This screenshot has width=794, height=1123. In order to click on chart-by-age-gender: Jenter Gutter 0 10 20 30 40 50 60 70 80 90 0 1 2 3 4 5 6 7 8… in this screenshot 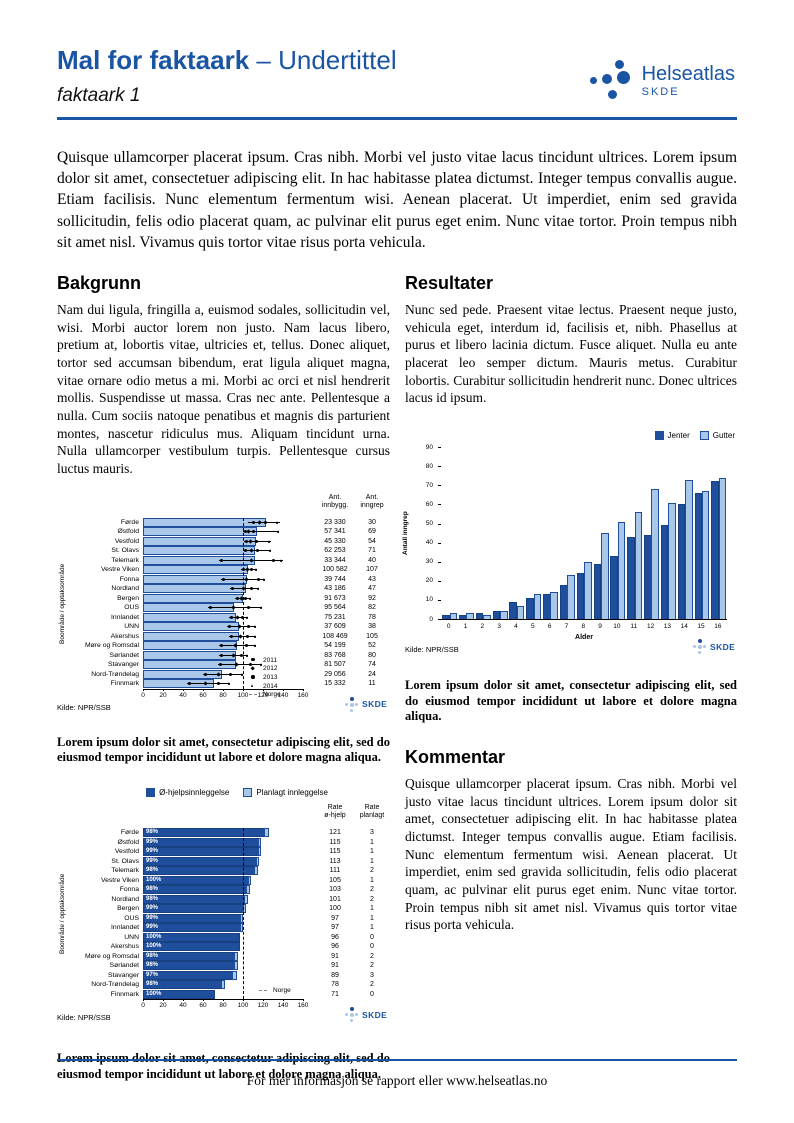, I will do `click(569, 546)`.